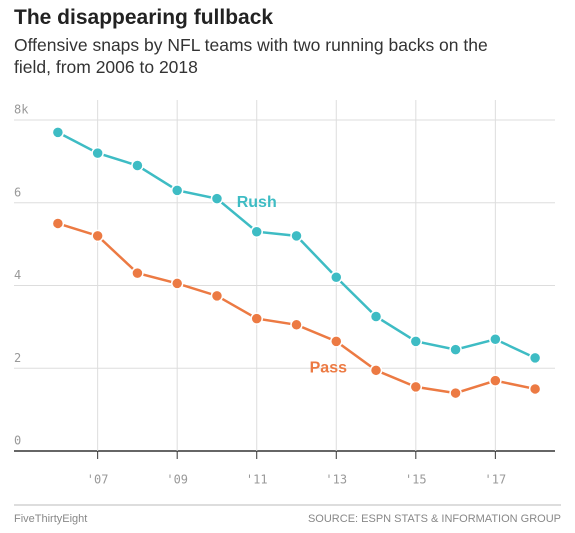 The image size is (575, 533). Describe the element at coordinates (257, 480) in the screenshot. I see `x-tick-label: '11` at that location.